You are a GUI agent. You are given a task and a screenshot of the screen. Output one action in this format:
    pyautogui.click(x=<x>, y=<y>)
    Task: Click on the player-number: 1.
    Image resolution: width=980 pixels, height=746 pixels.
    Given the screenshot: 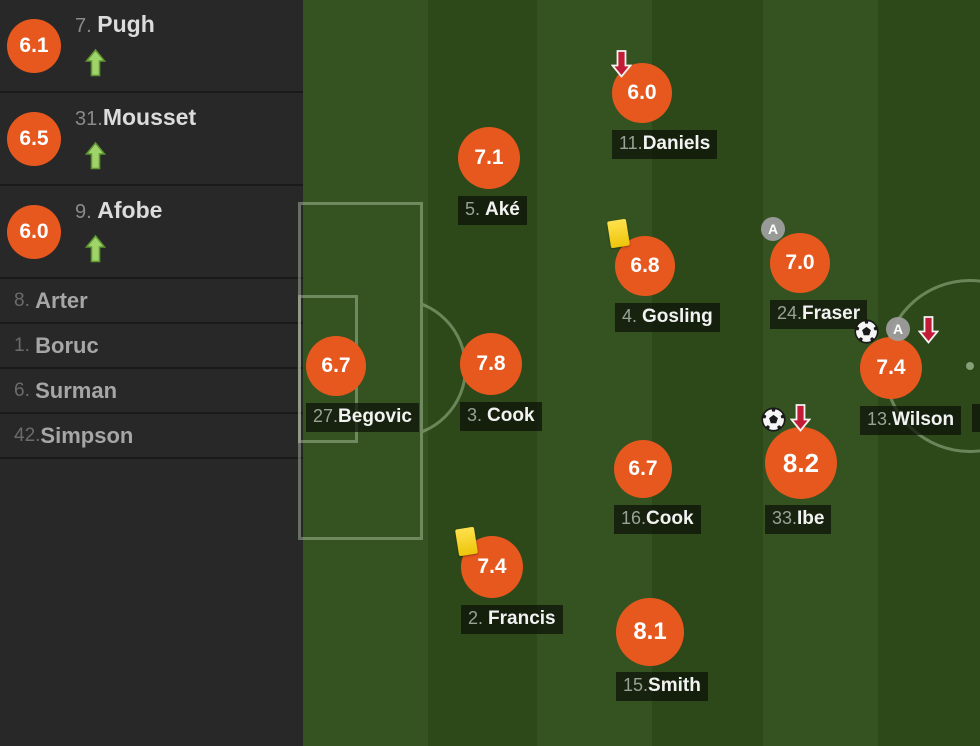 What is the action you would take?
    pyautogui.click(x=25, y=345)
    